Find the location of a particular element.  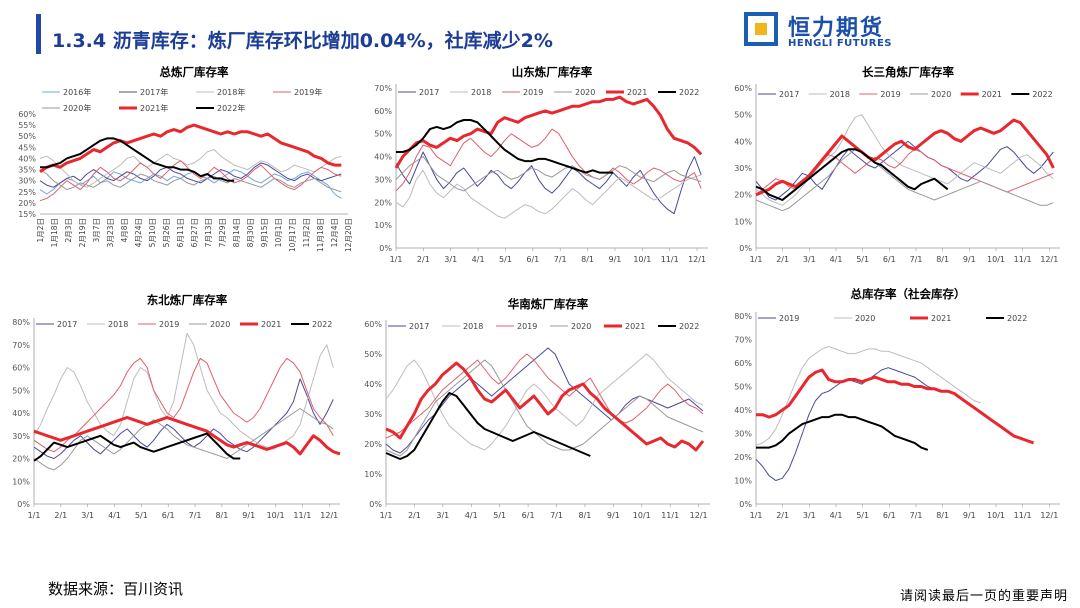

disclaimer-note: 请阅读最后一页的重要声明 is located at coordinates (983, 596).